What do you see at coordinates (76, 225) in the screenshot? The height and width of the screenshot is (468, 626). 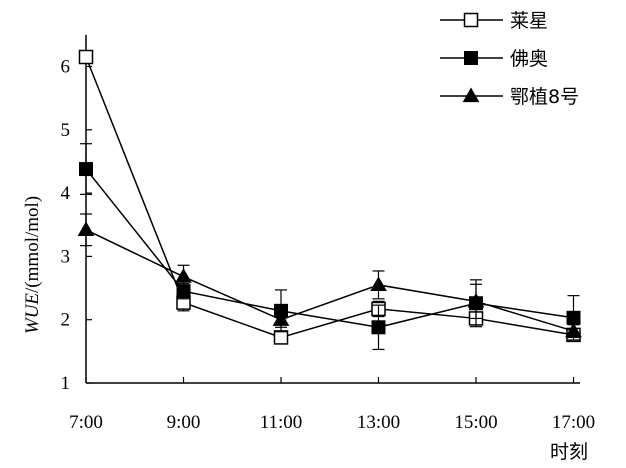 I see `y-ticks: 1 2 3 4 5 6` at bounding box center [76, 225].